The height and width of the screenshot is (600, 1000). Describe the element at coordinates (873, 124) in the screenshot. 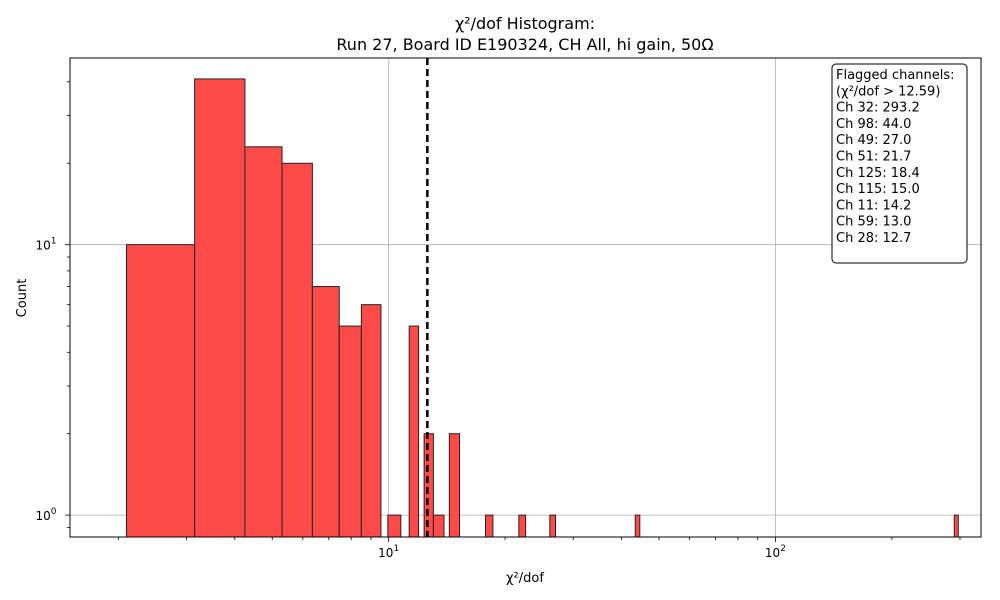

I see `legend-line: Ch 98: 44.0` at that location.